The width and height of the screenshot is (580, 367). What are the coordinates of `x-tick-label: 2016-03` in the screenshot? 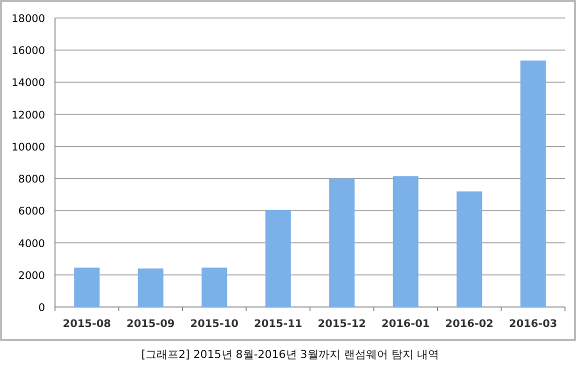 It's located at (533, 324).